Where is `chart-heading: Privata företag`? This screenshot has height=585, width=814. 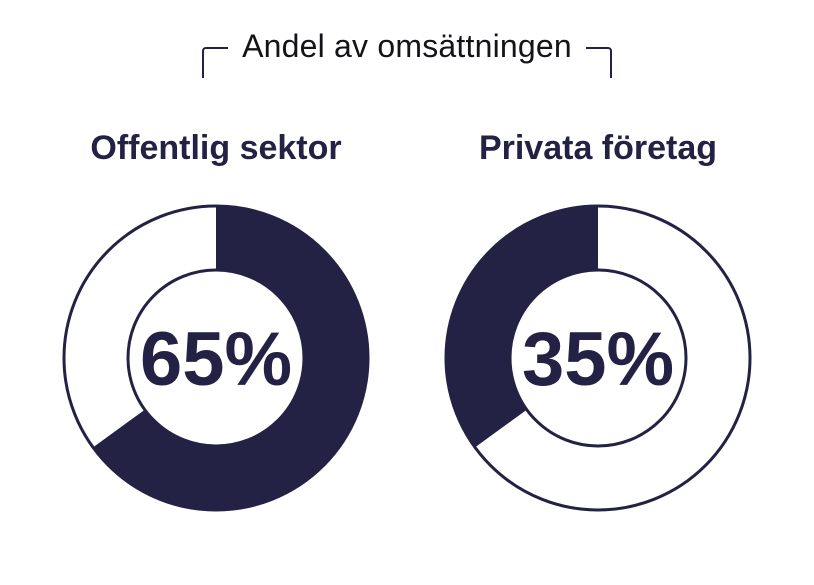 chart-heading: Privata företag is located at coordinates (598, 148).